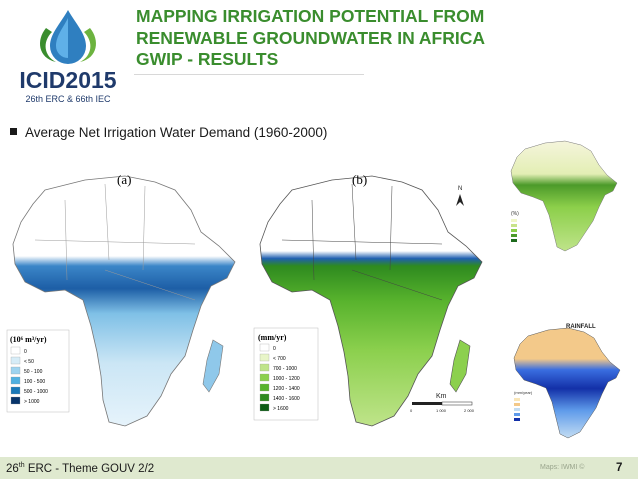 The width and height of the screenshot is (638, 479). I want to click on legend-b-title: (mm/yr), so click(272, 337).